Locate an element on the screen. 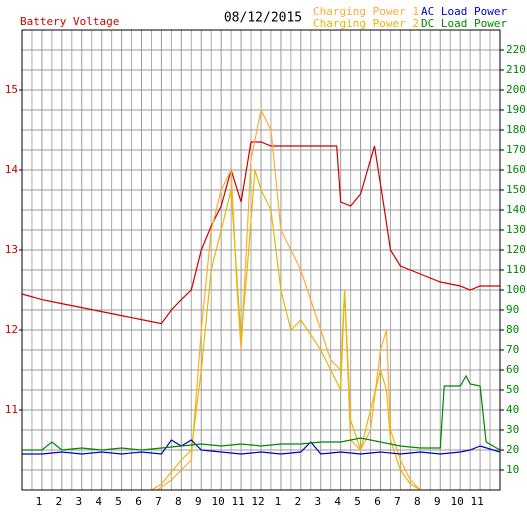 This screenshot has height=514, width=527. y2-tick-label: 210 is located at coordinates (516, 69).